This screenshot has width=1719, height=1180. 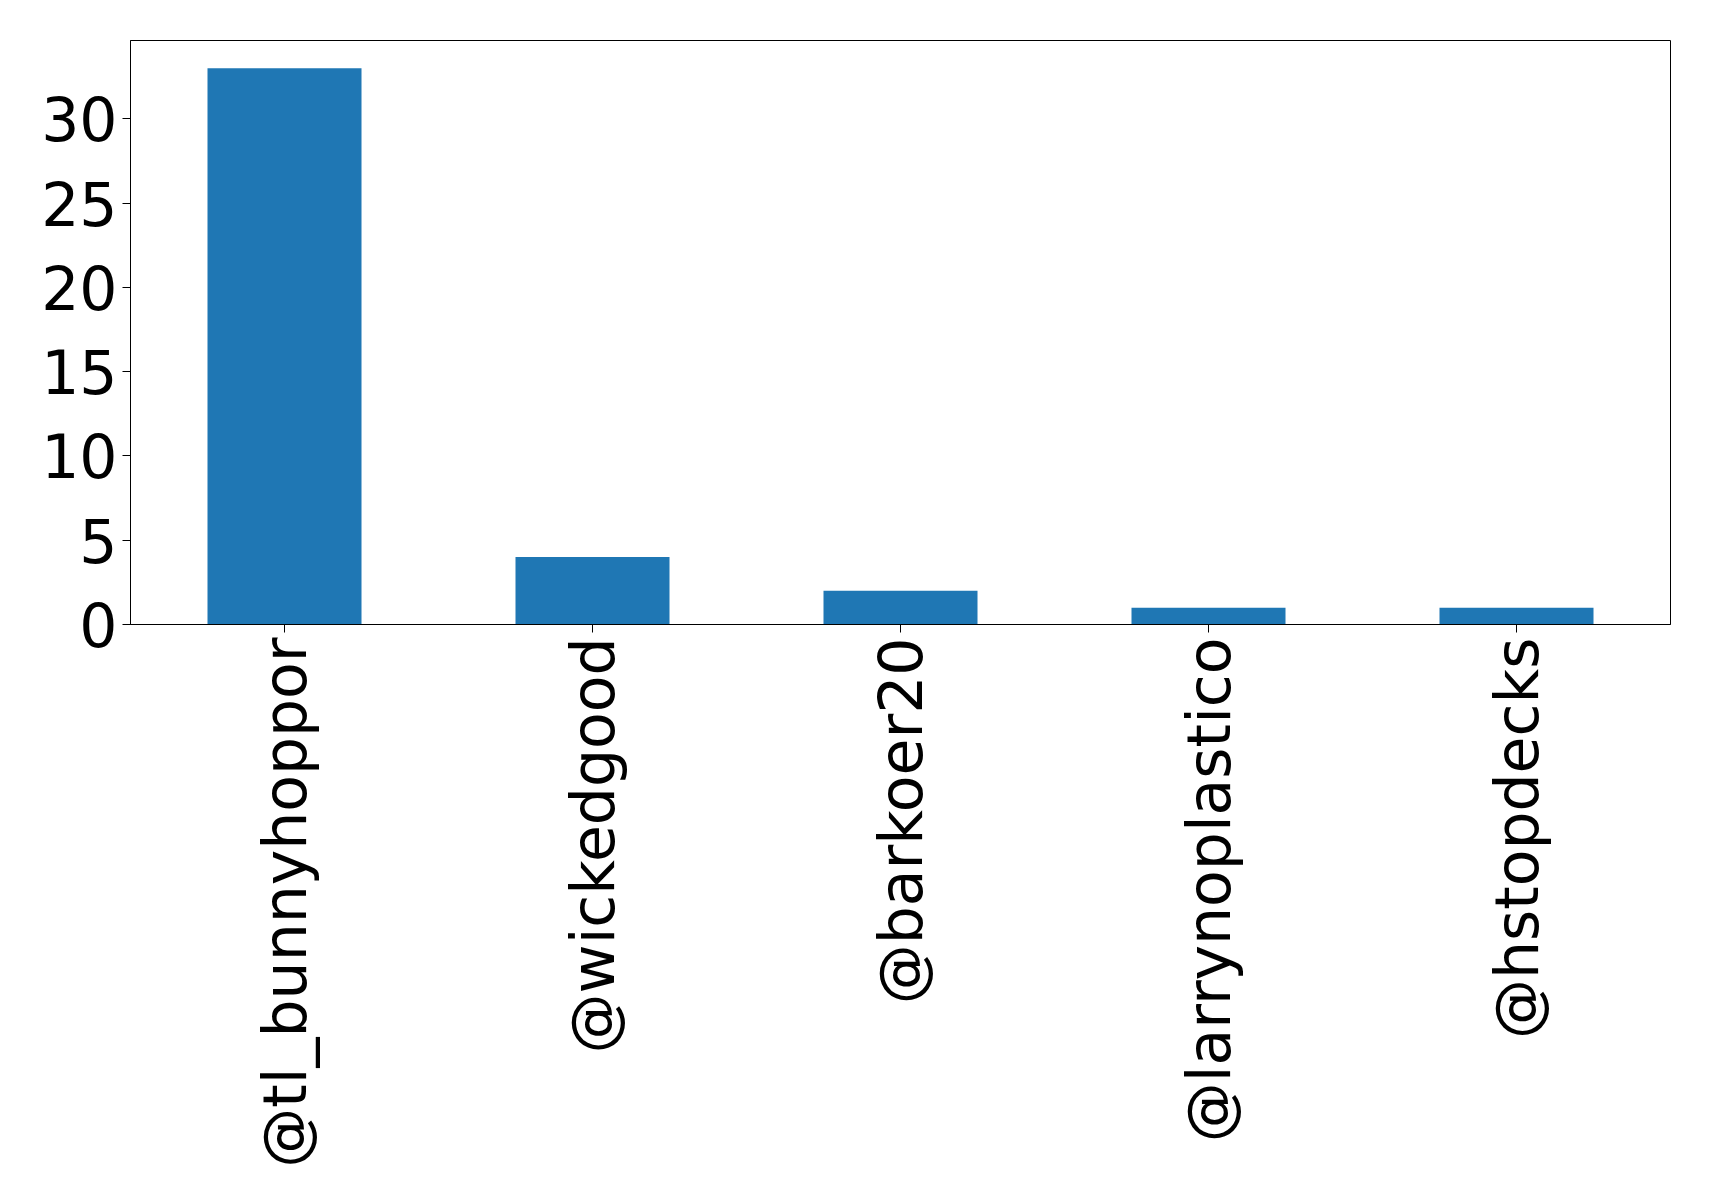 I want to click on y-tick-label: 0, so click(x=98, y=626).